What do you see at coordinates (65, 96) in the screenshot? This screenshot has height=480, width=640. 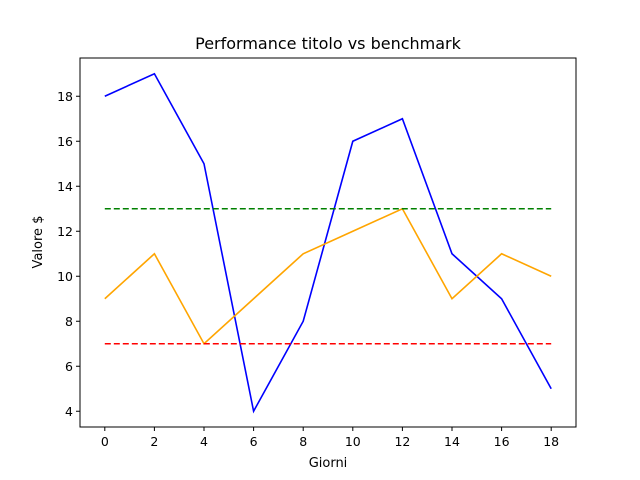 I see `y-tick-label: 18` at bounding box center [65, 96].